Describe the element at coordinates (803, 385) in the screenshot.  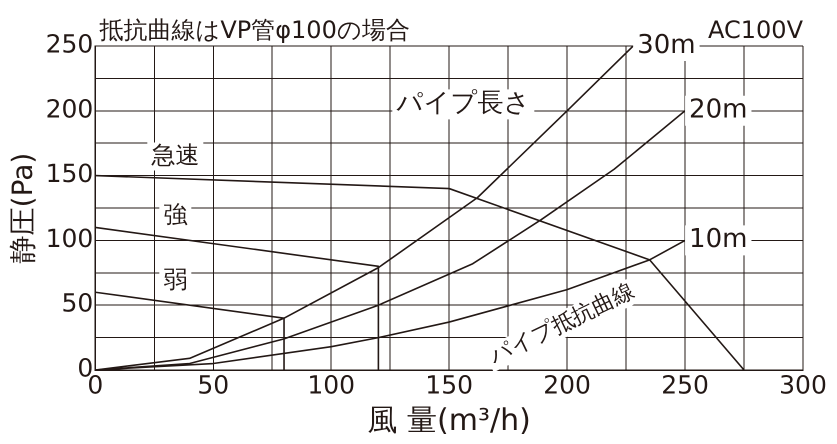
I see `x-tick-label: 300` at that location.